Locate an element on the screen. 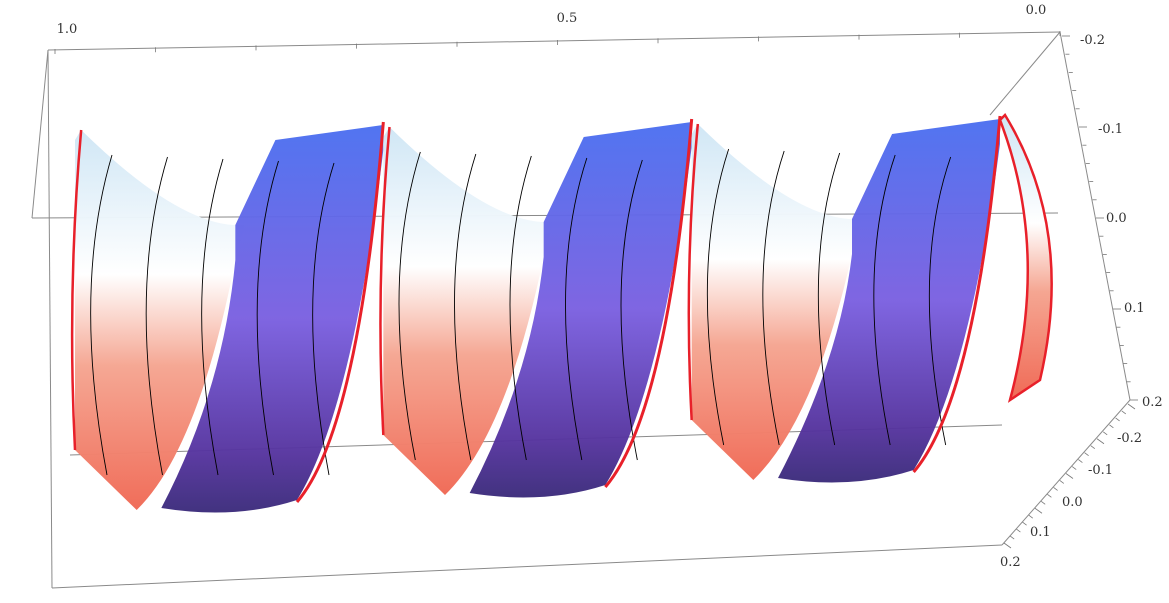 The height and width of the screenshot is (603, 1169). depth-tick-label: 0.1 is located at coordinates (1040, 532).